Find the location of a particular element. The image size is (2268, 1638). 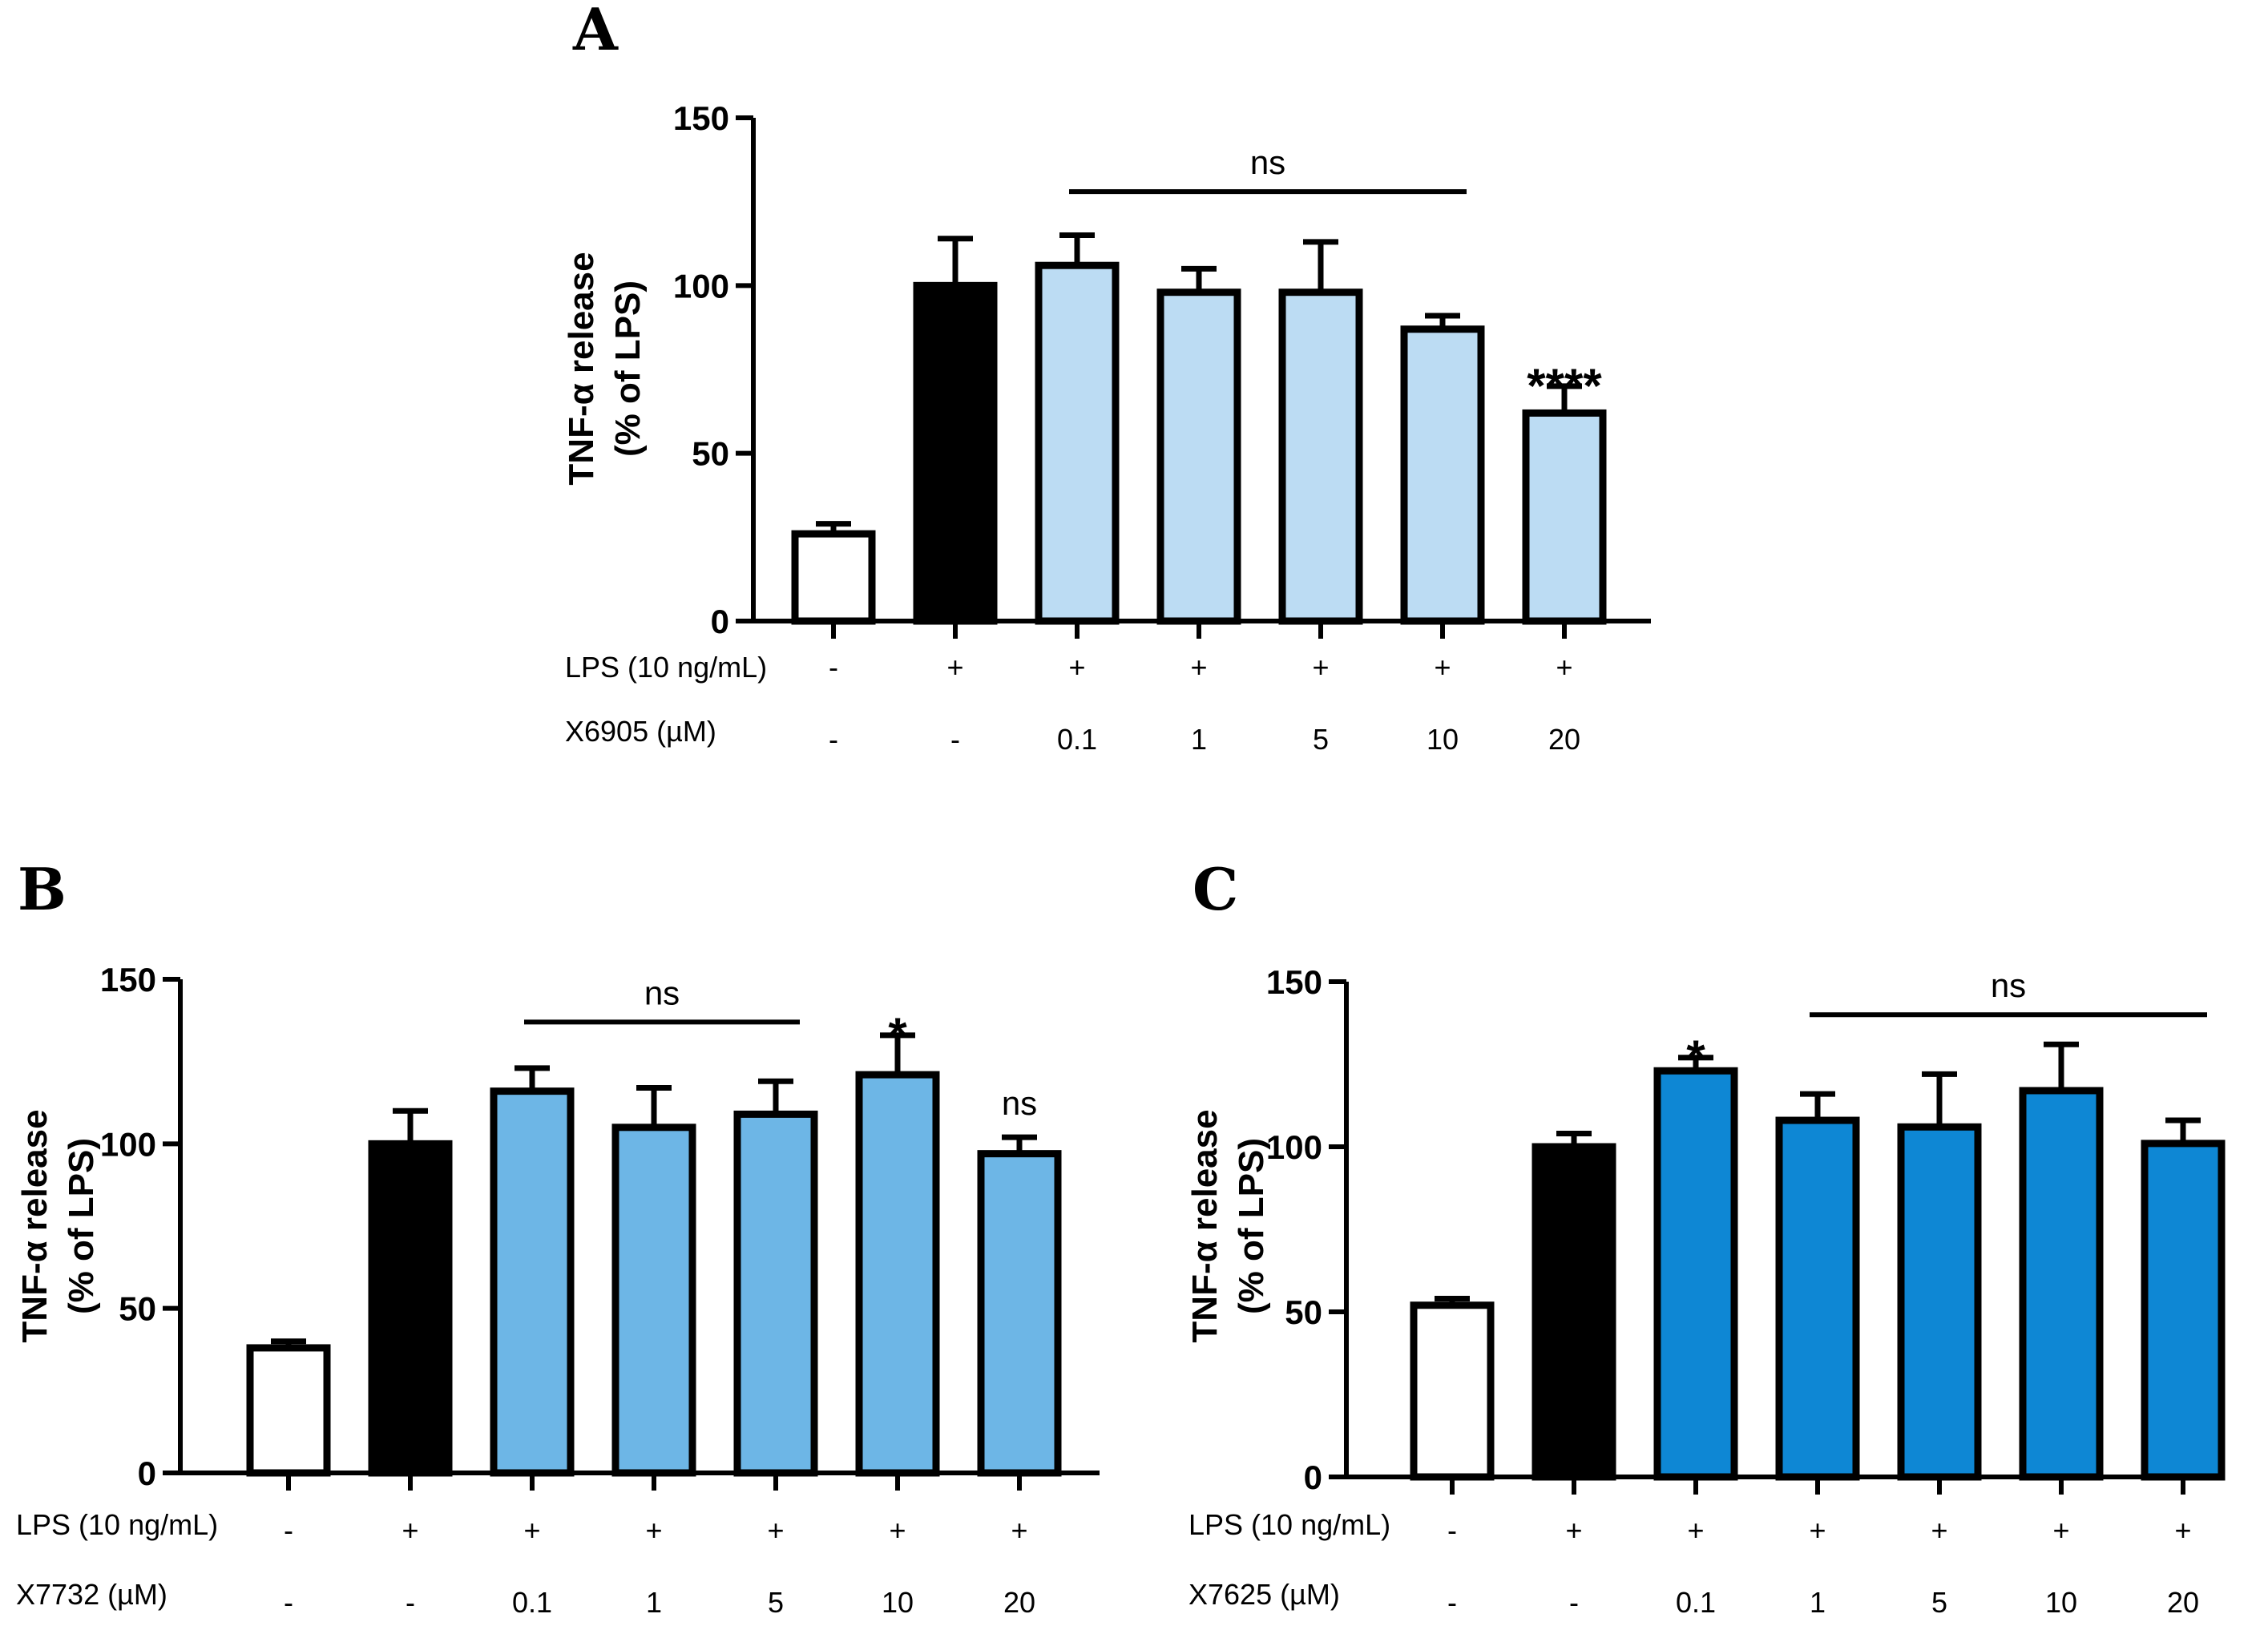

compound-row-label: X7732 (µM) is located at coordinates (91, 1594).